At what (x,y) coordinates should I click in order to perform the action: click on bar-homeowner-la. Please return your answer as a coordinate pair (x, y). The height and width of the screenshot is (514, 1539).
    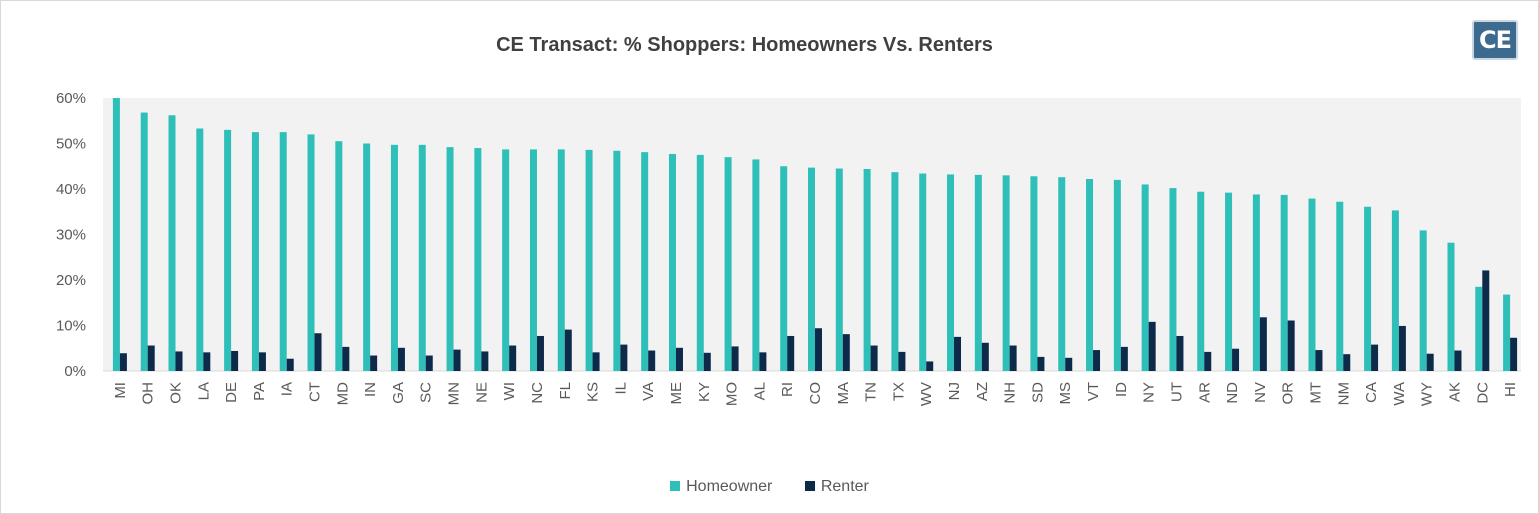
    Looking at the image, I should click on (200, 249).